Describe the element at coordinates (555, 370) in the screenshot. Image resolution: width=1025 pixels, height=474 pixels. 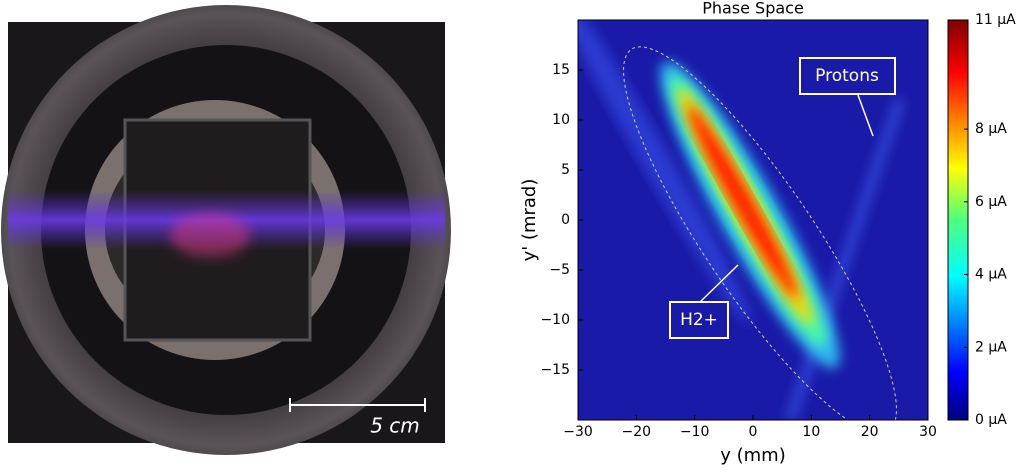
I see `y-tick-label: −15` at that location.